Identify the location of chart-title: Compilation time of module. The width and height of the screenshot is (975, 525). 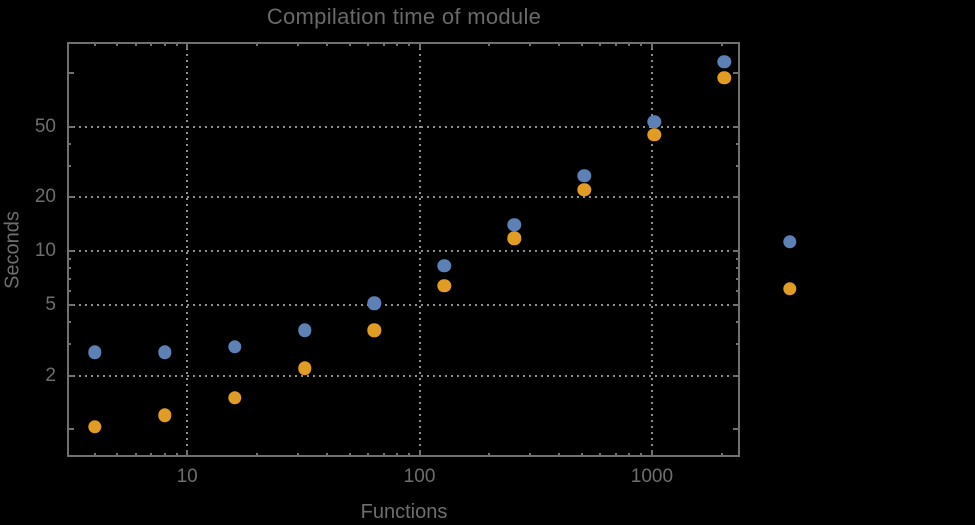
(404, 16).